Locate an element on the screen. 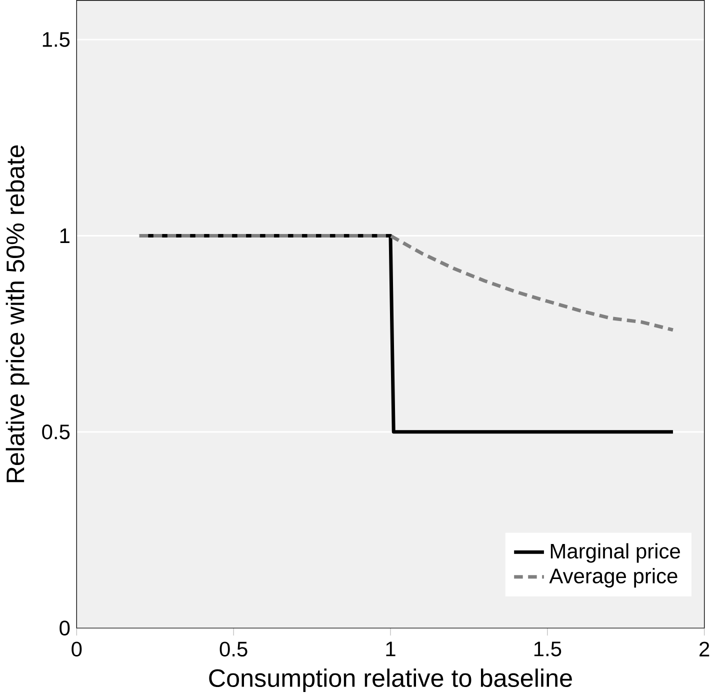 This screenshot has width=716, height=698. y-tick-label: 1 is located at coordinates (65, 236).